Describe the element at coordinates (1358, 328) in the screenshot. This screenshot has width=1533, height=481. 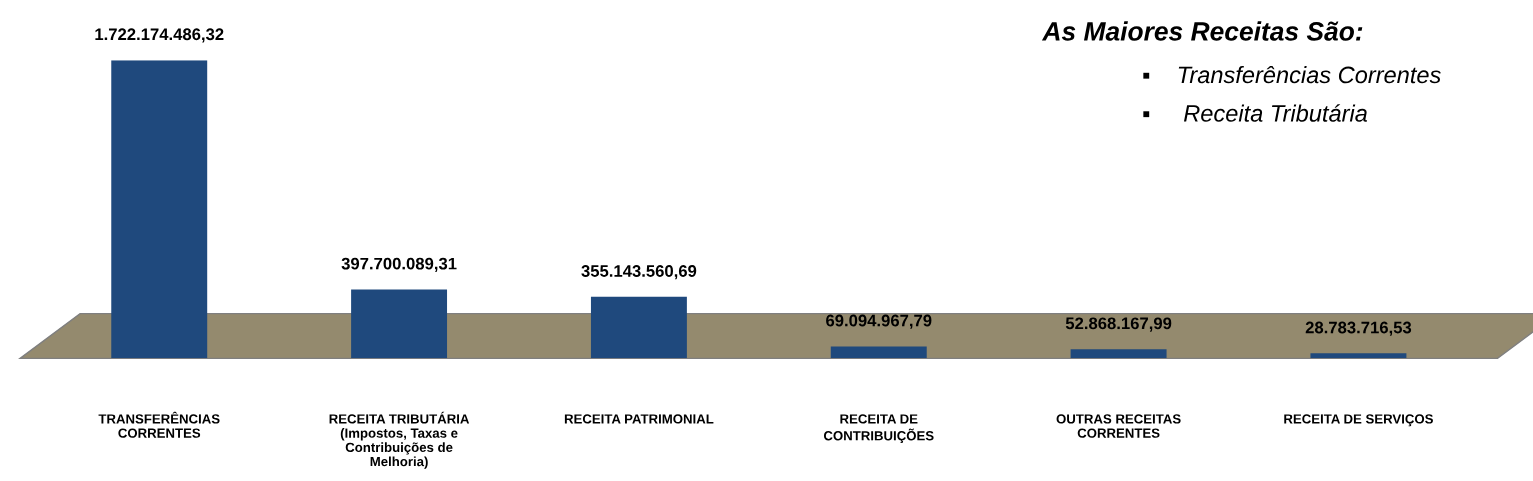
I see `data-label: 28.783.716,53` at that location.